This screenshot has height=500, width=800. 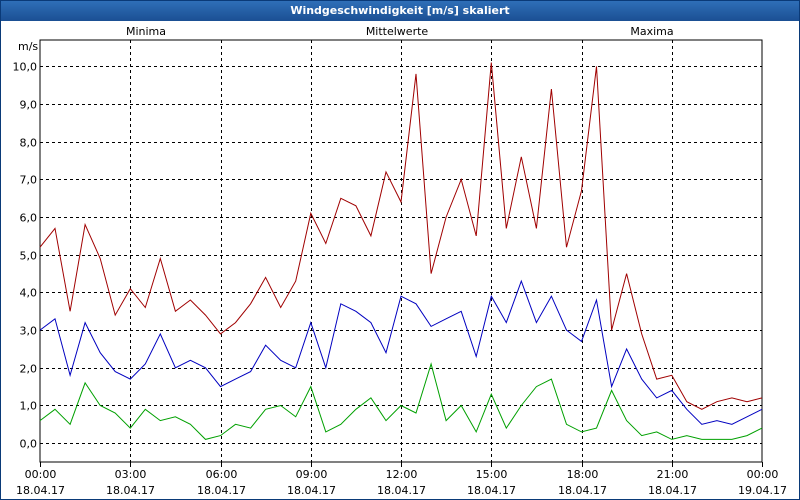 What do you see at coordinates (492, 474) in the screenshot?
I see `x-tick-time: 15:00` at bounding box center [492, 474].